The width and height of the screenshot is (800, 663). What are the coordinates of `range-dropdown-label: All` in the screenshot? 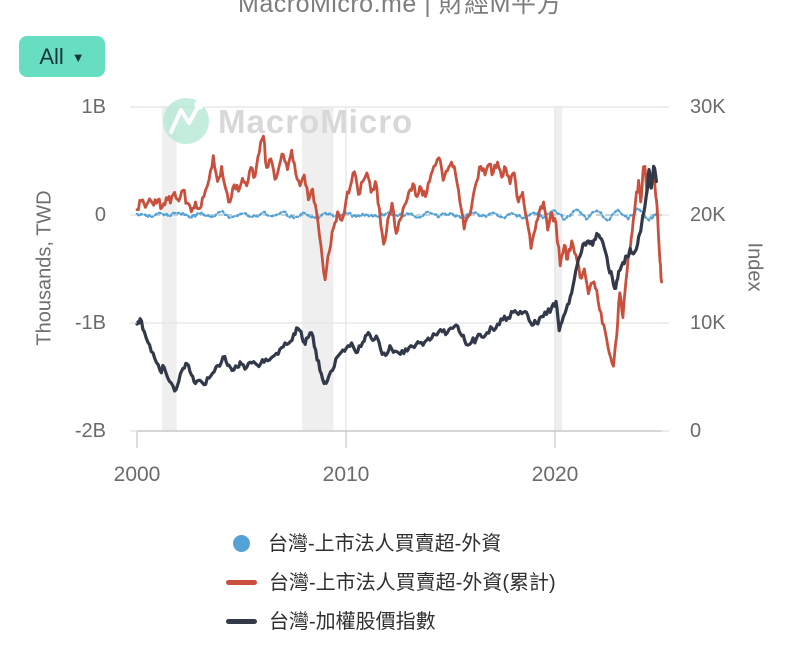 It's located at (51, 56).